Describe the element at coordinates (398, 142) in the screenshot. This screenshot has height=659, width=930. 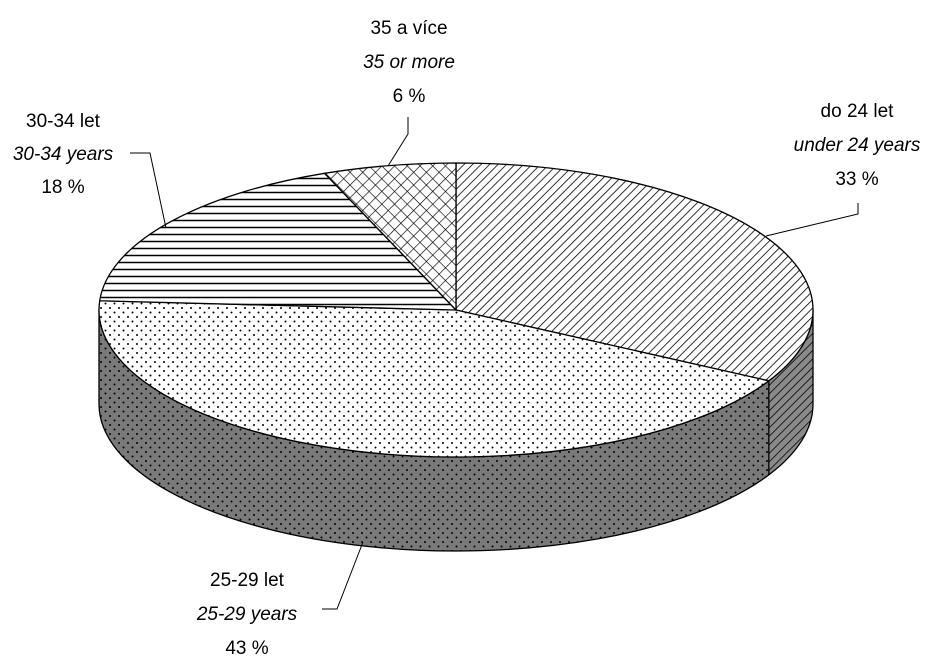
I see `leader-line-35-plus` at that location.